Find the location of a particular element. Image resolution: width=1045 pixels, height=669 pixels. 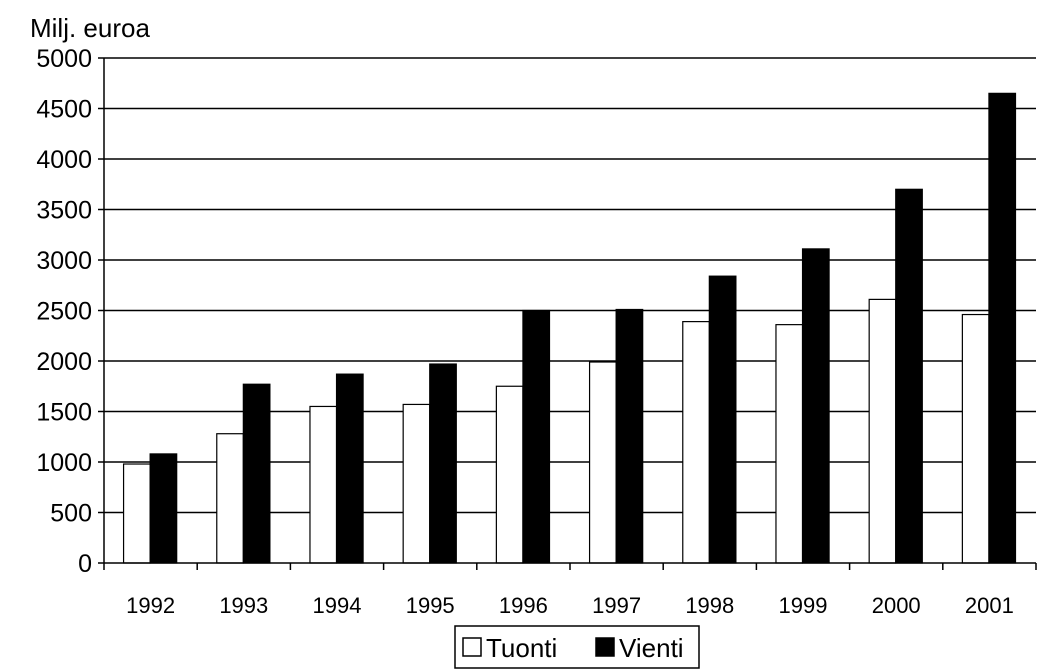

y-tick-label: 4500 is located at coordinates (64, 110).